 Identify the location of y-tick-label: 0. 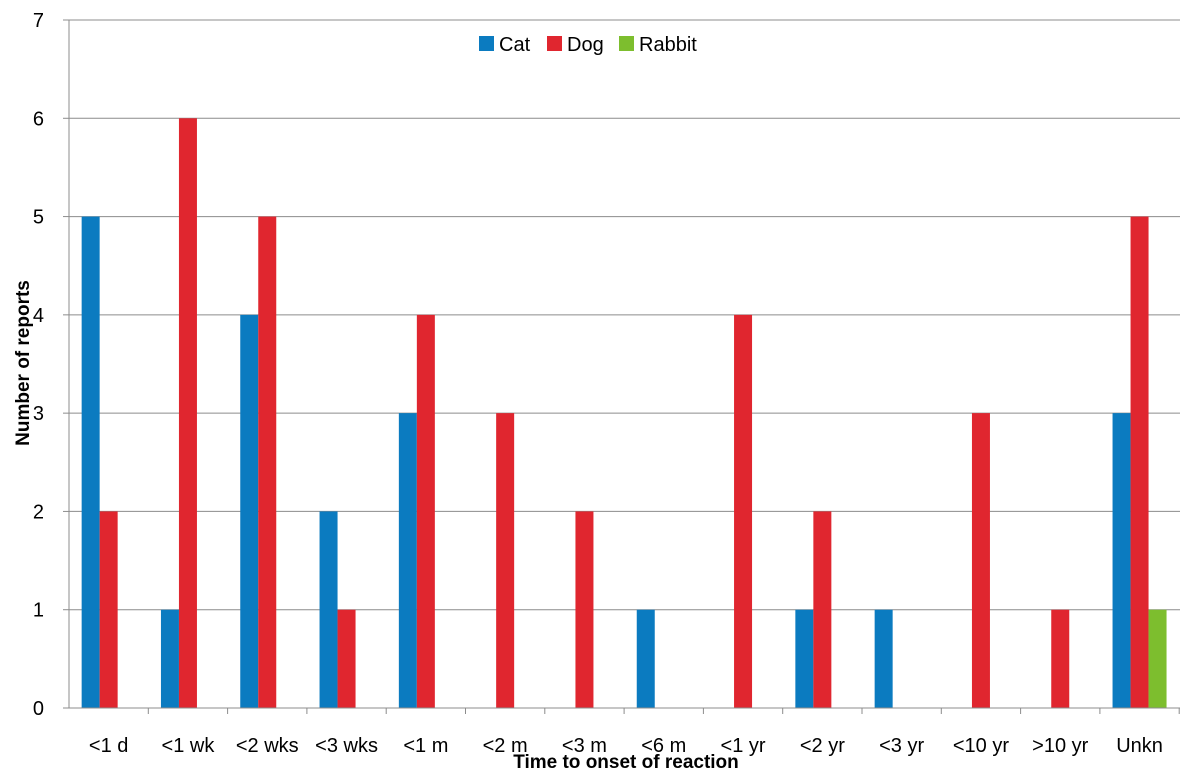
(38, 709).